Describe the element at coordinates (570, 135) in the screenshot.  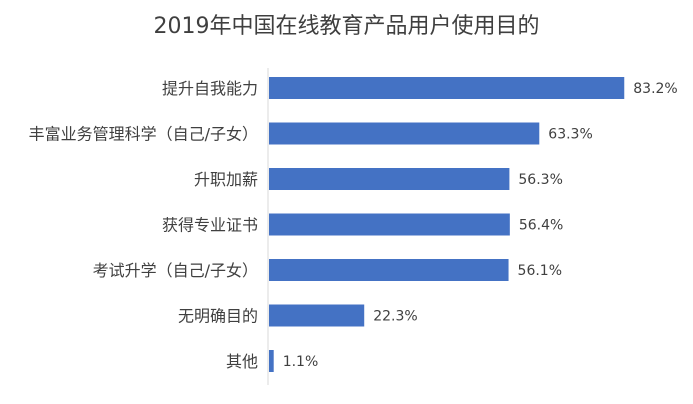
I see `value-label: 63.3%` at that location.